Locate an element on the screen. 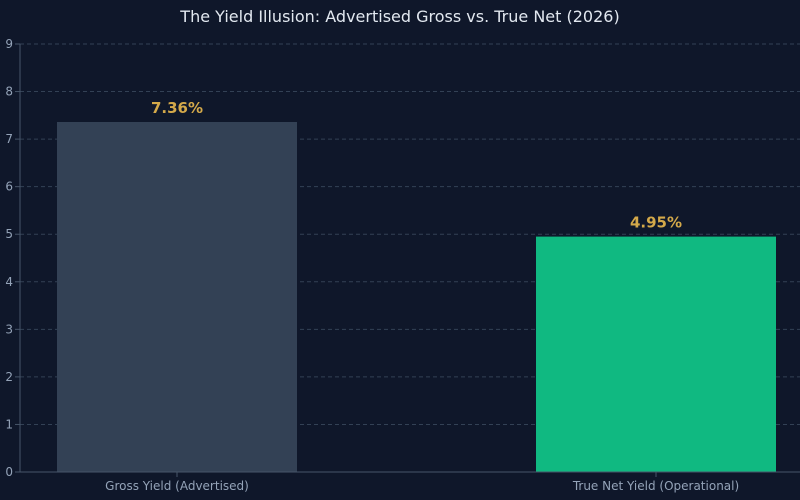 This screenshot has height=500, width=800. y-tick-label: 9 is located at coordinates (9, 44).